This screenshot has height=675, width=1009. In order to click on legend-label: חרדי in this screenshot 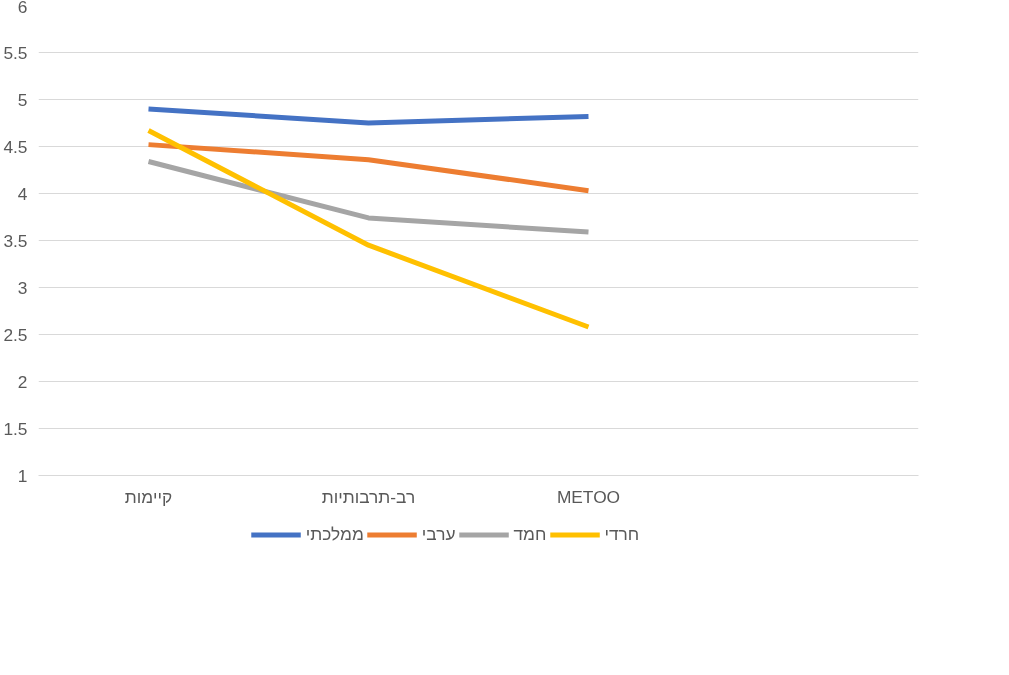, I will do `click(622, 534)`.